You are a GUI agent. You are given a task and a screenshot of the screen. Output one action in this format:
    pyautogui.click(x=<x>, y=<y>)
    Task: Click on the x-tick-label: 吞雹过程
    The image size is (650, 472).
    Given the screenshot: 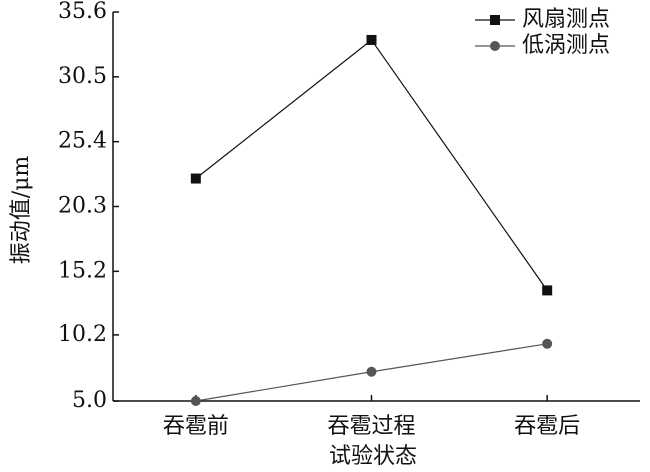 What is the action you would take?
    pyautogui.click(x=371, y=426)
    